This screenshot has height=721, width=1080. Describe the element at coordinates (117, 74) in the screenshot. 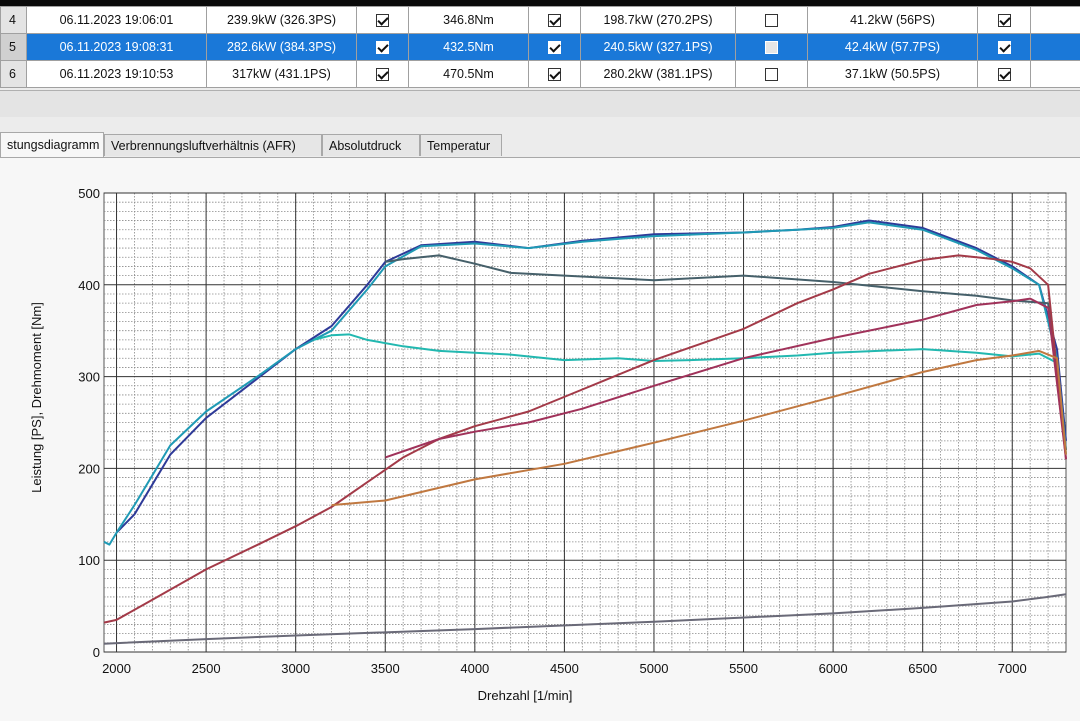

I see `date-cell: 06.11.2023 19:10:53` at that location.